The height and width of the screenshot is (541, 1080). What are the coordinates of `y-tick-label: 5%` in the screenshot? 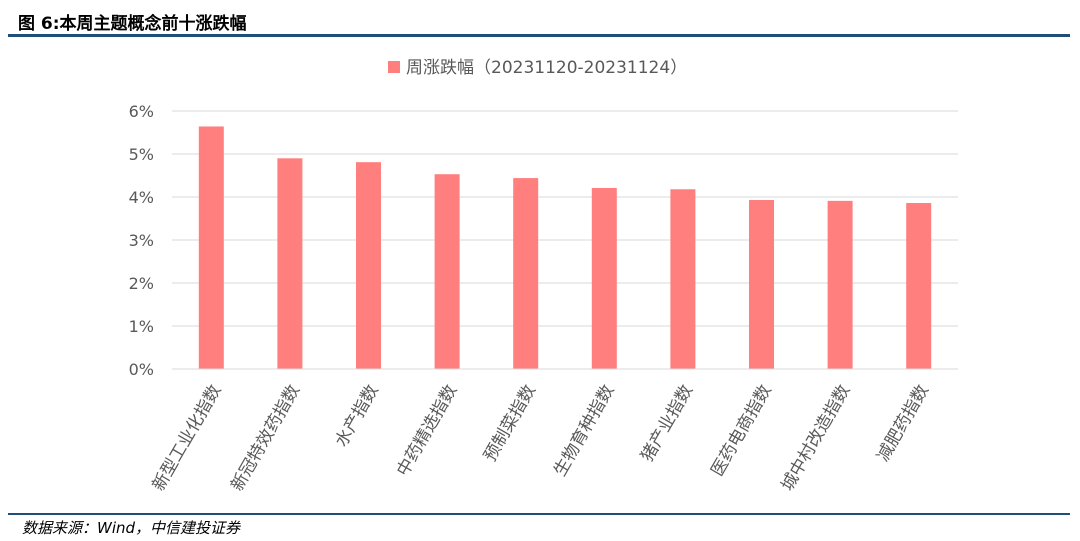 It's located at (141, 154).